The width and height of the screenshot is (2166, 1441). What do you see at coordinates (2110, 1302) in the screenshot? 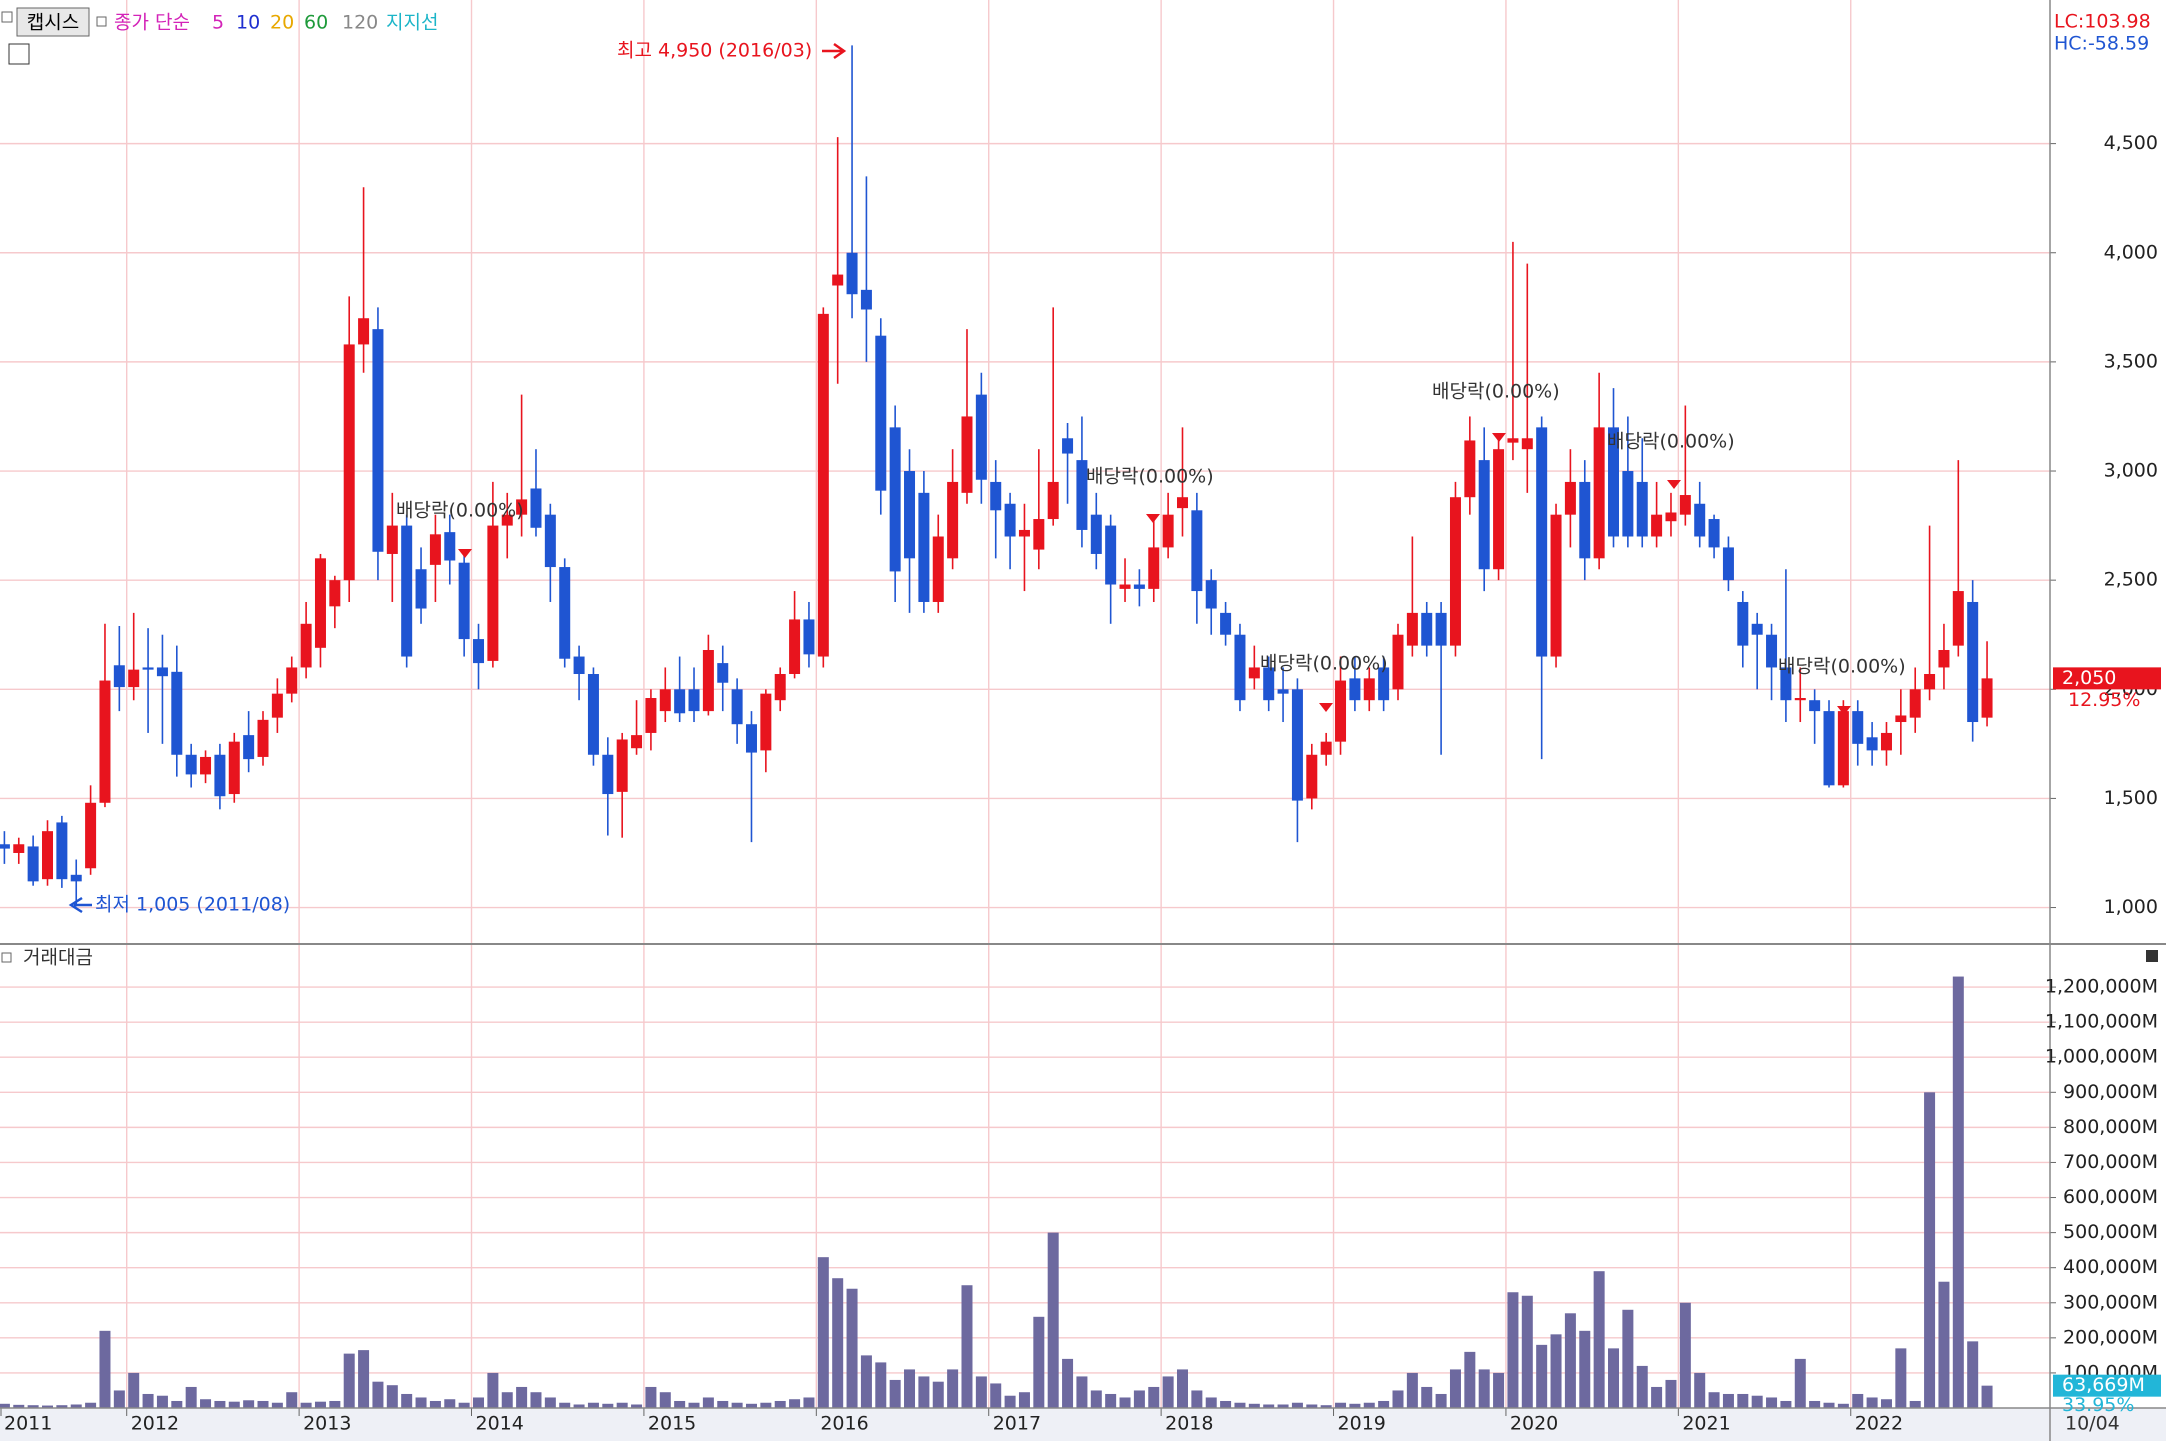
I see `y2-tick-label: 300,000M` at bounding box center [2110, 1302].